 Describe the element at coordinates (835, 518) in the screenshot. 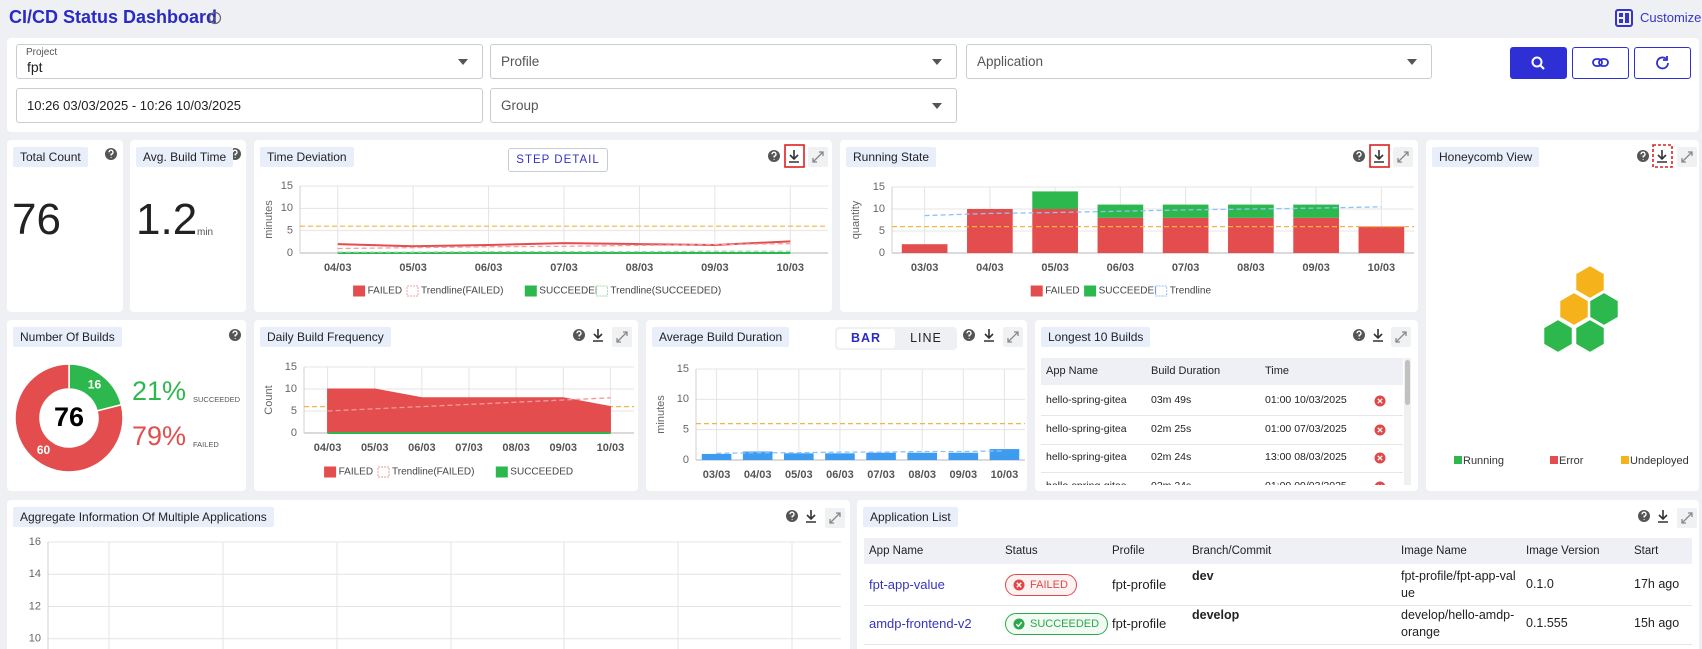

I see `expand-icon` at that location.